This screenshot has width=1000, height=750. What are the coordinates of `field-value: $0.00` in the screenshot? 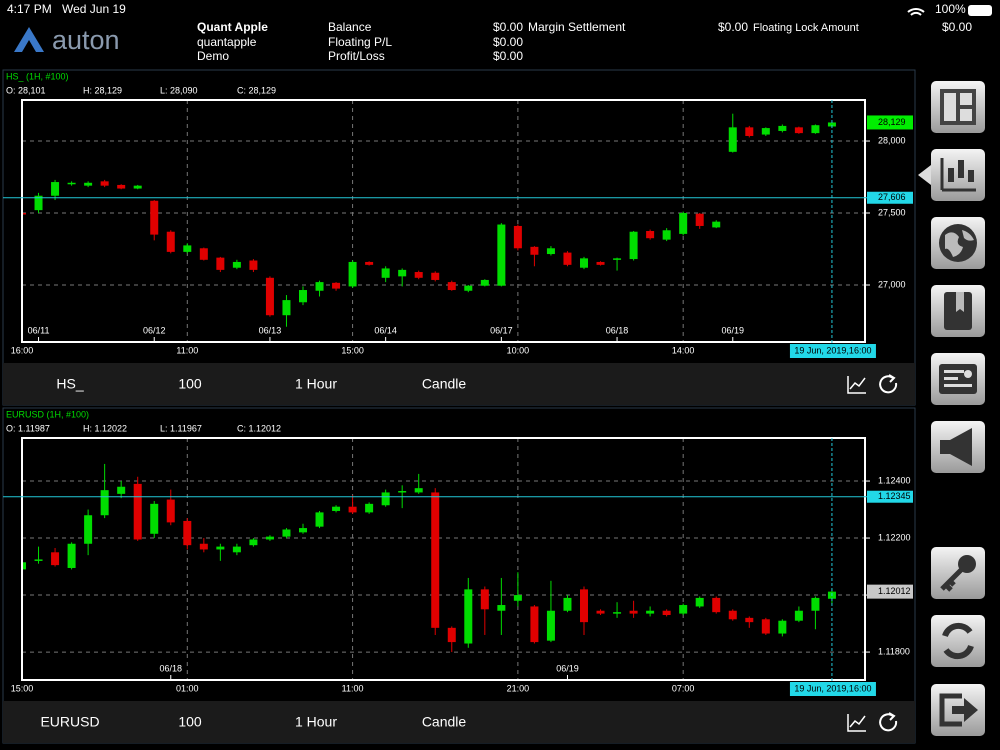 It's located at (508, 56).